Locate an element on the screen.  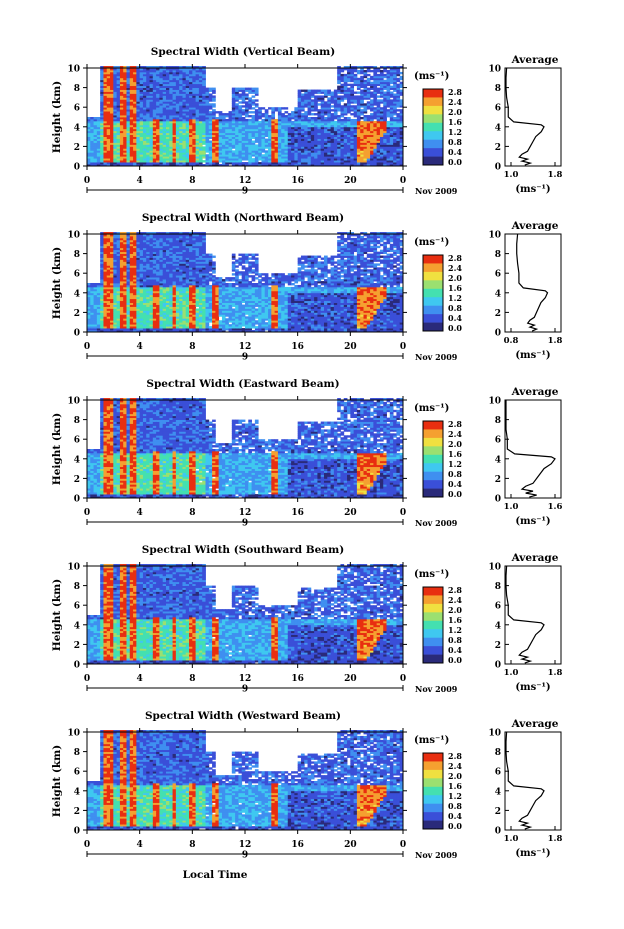
avg-x-tick-label: 1.6 is located at coordinates (555, 507).